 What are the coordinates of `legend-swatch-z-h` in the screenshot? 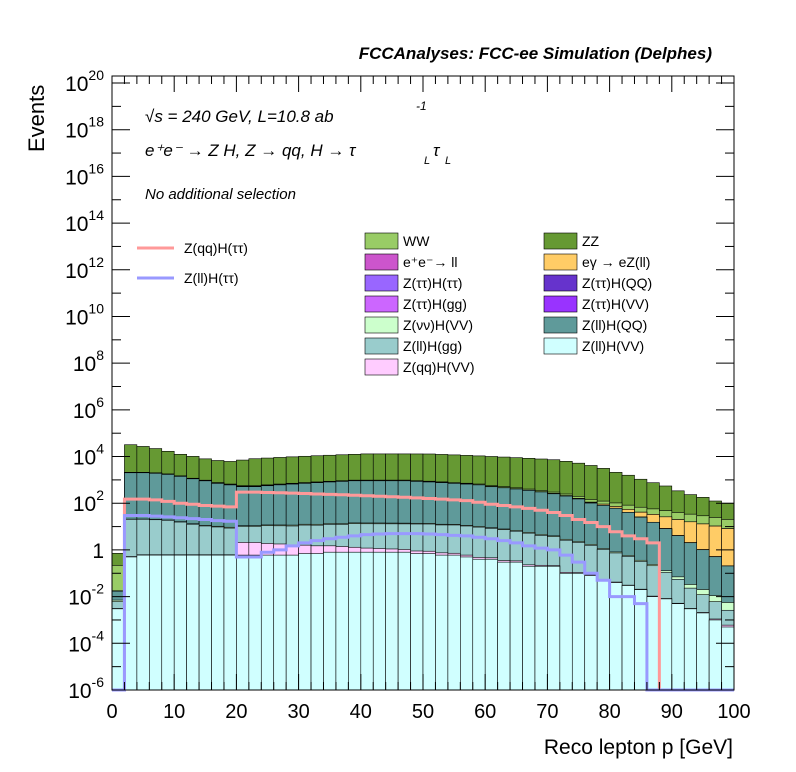 It's located at (381, 283).